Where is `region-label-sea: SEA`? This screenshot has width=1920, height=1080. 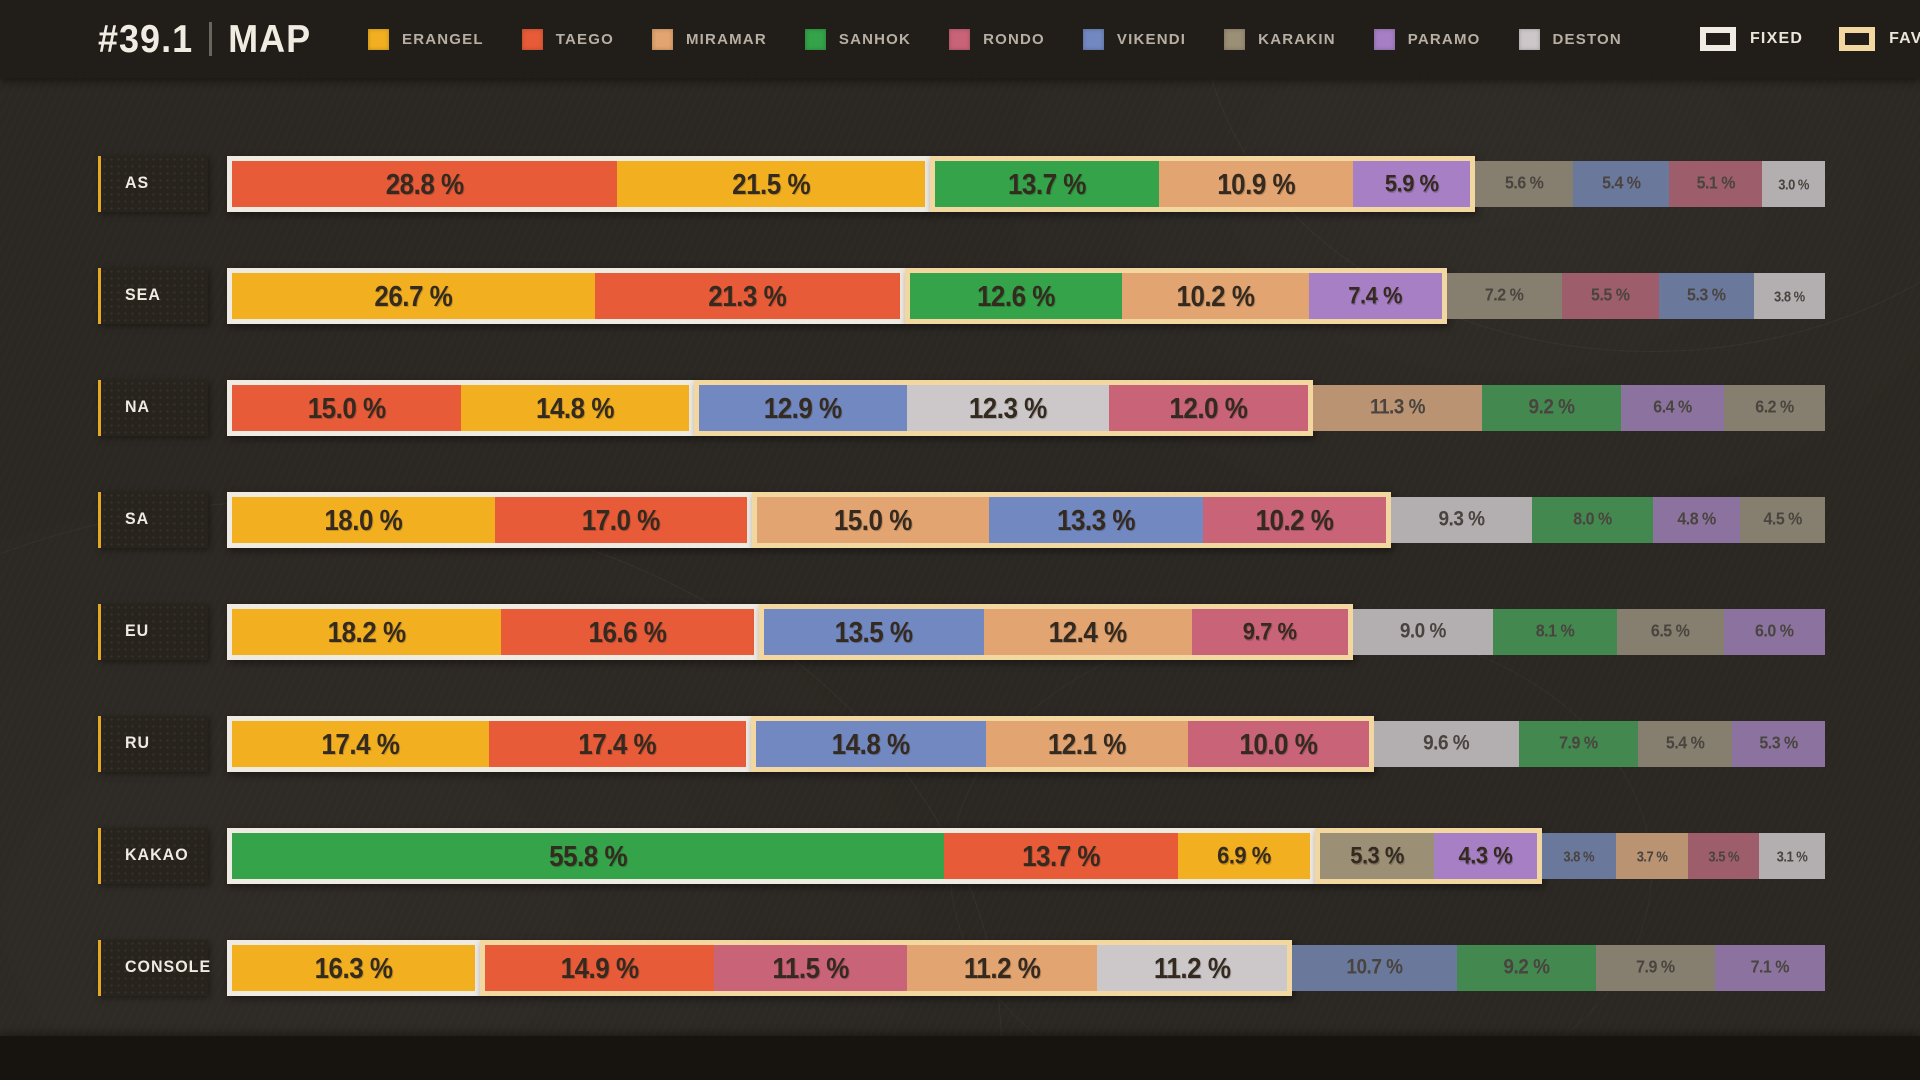
region-label-sea: SEA is located at coordinates (153, 296).